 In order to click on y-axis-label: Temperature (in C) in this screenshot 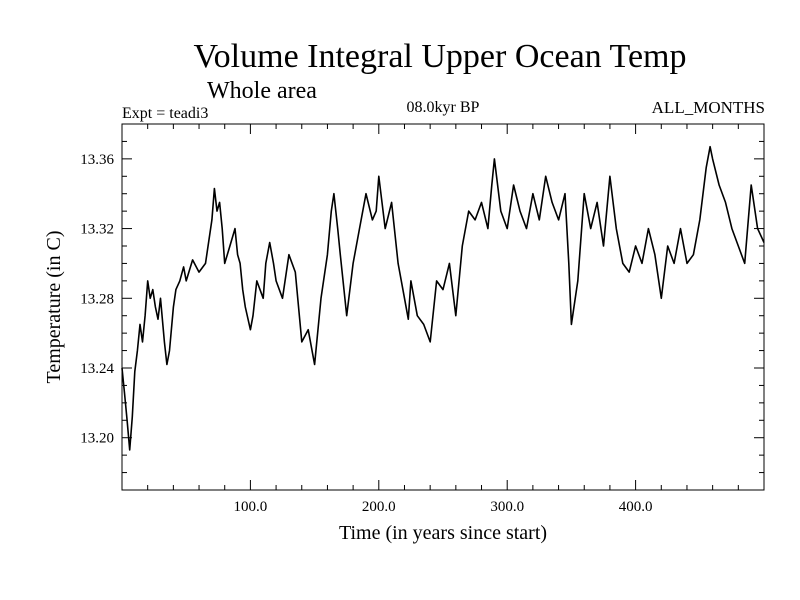, I will do `click(54, 307)`.